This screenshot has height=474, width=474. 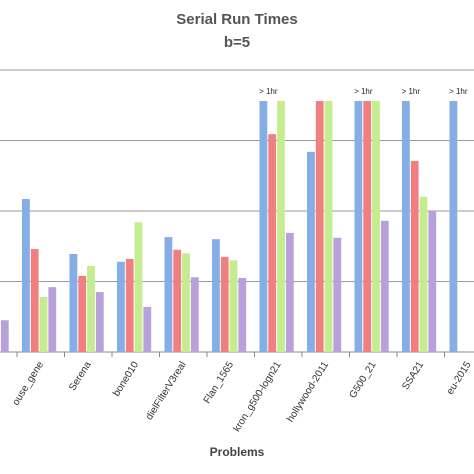 What do you see at coordinates (258, 396) in the screenshot?
I see `x-tick-label: kron_g500-logn21` at bounding box center [258, 396].